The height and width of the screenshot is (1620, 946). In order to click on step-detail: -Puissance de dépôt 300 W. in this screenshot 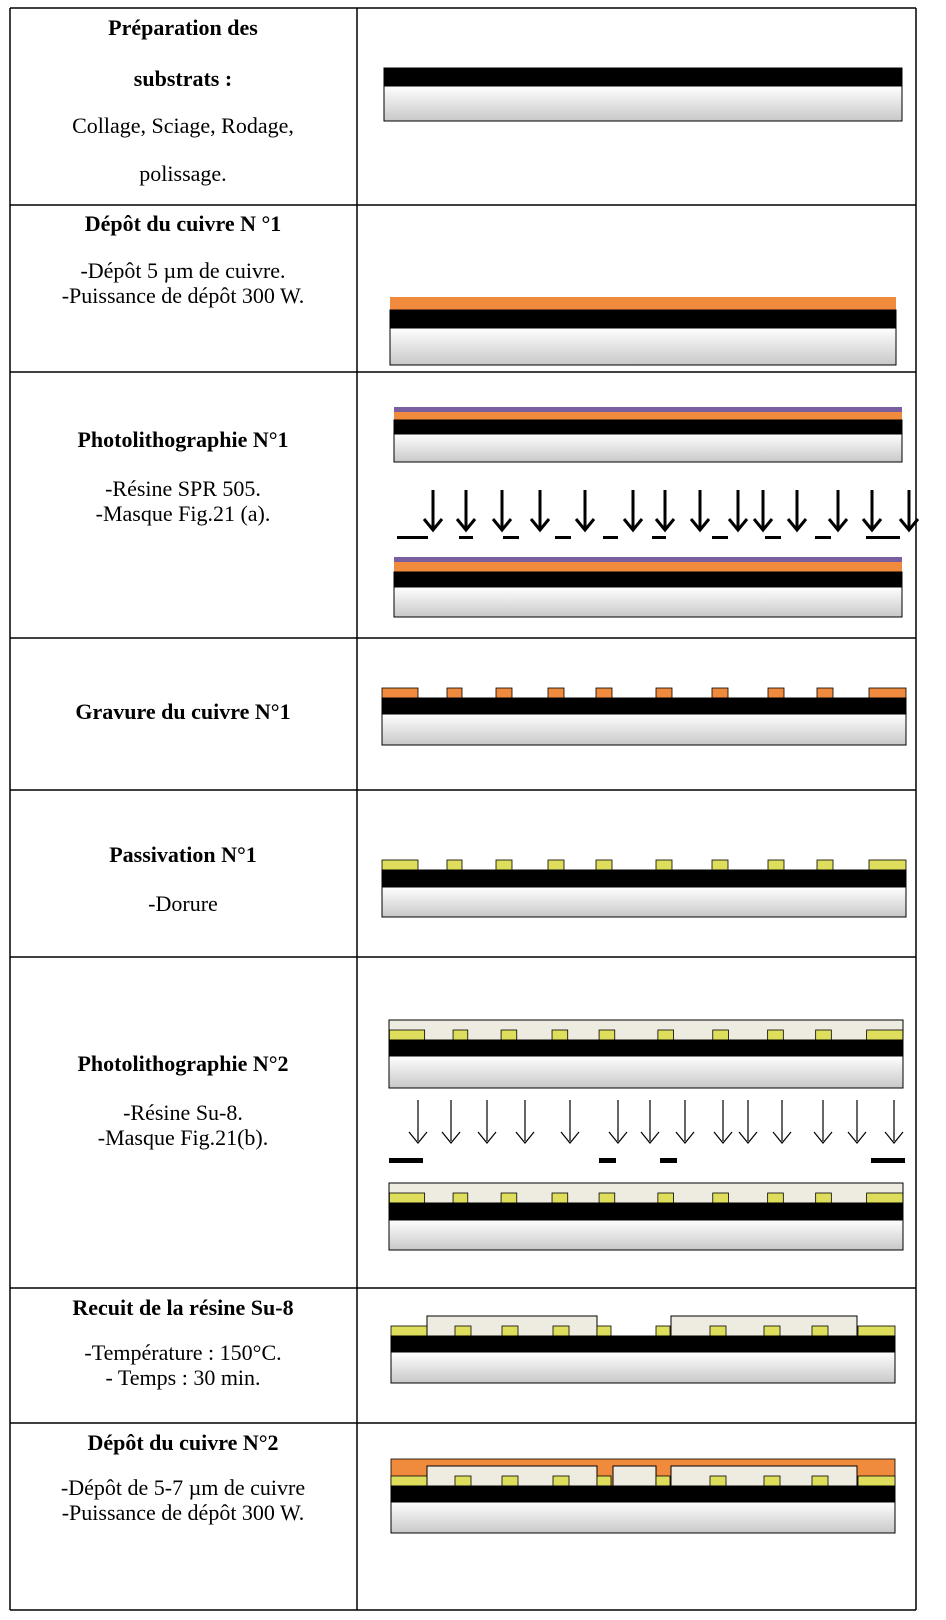, I will do `click(183, 295)`.